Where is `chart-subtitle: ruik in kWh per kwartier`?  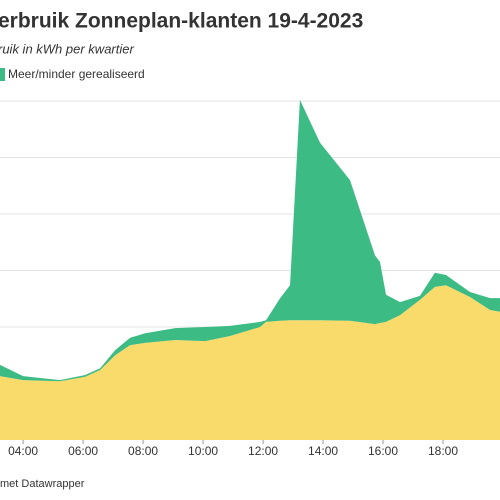
chart-subtitle: ruik in kWh per kwartier is located at coordinates (67, 48).